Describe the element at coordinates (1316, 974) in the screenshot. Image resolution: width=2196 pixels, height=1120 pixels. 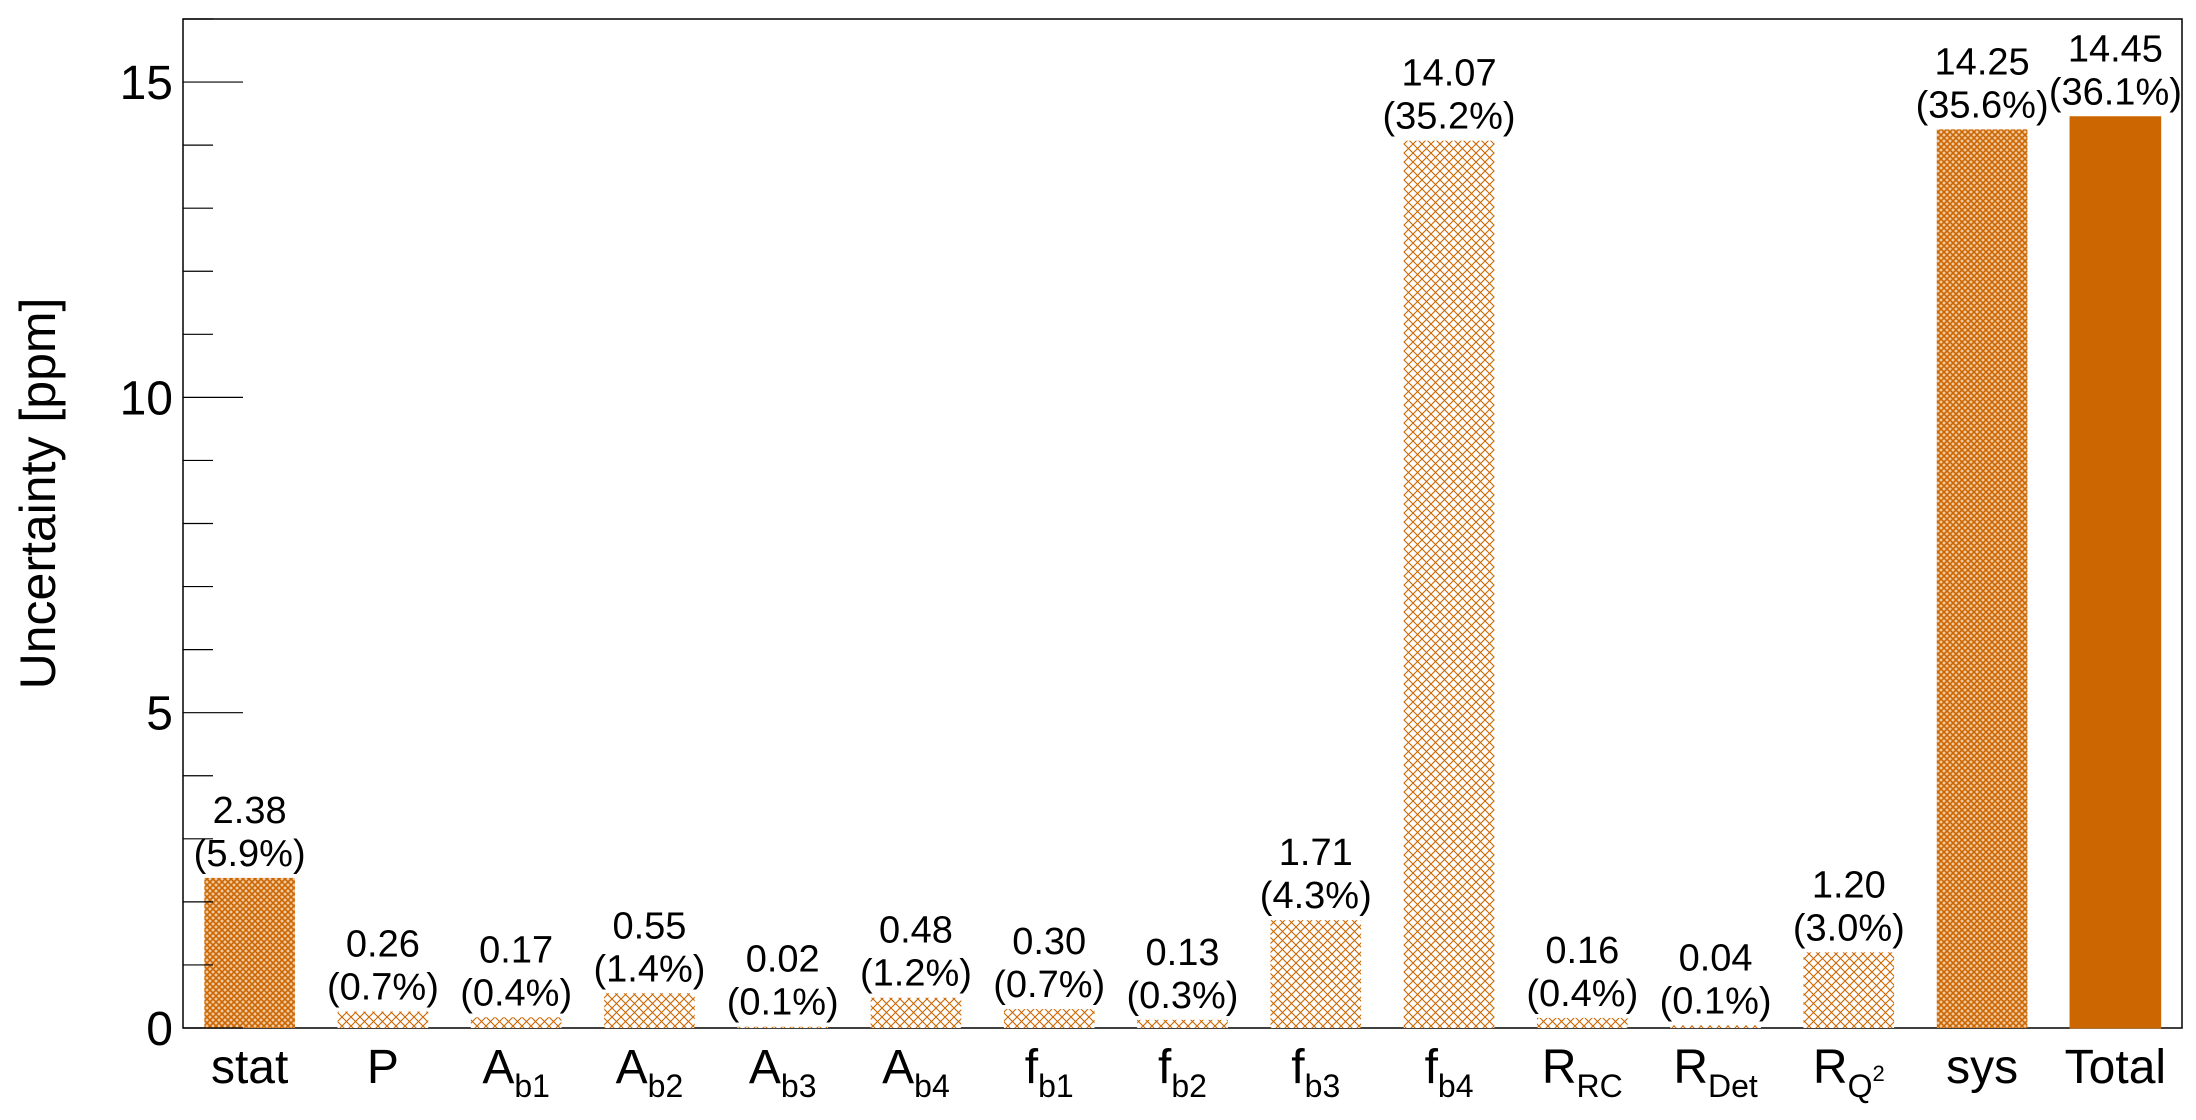
I see `bar-fb3` at that location.